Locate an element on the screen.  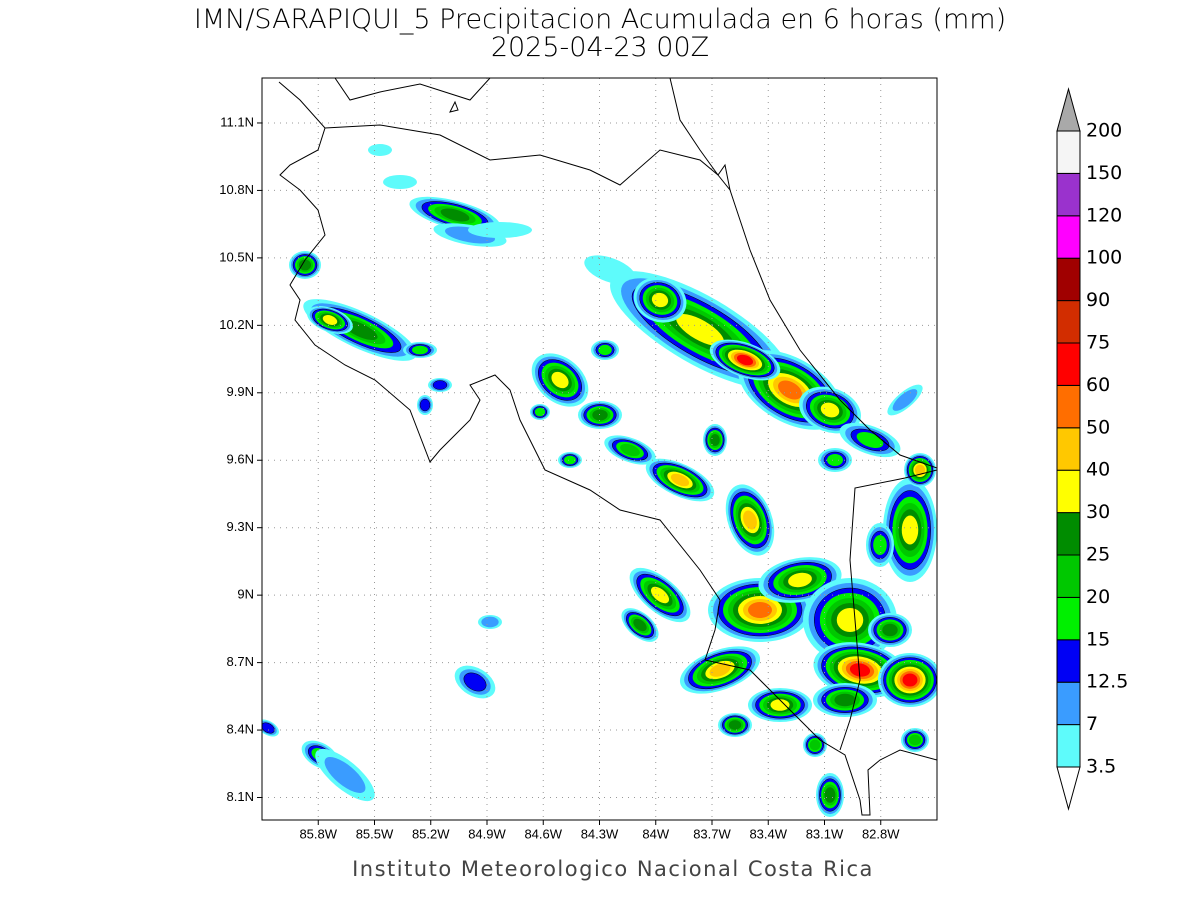
y-tick-label: 10.2N is located at coordinates (236, 324).